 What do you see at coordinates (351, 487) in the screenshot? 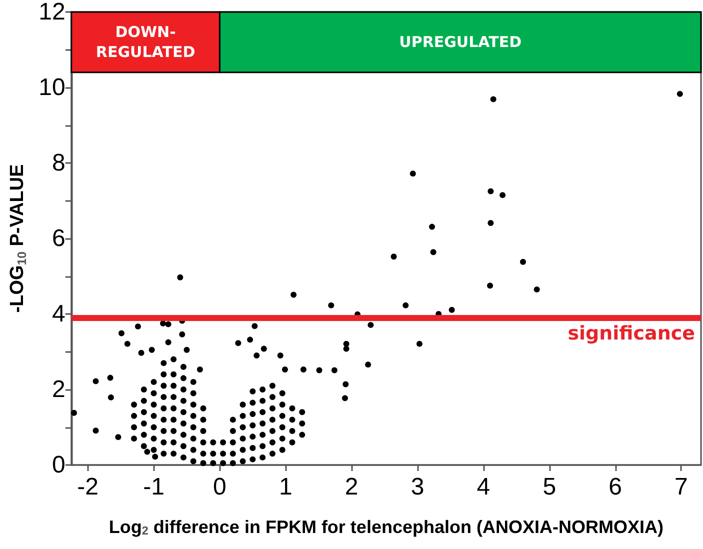
I see `x-tick-label: 2` at bounding box center [351, 487].